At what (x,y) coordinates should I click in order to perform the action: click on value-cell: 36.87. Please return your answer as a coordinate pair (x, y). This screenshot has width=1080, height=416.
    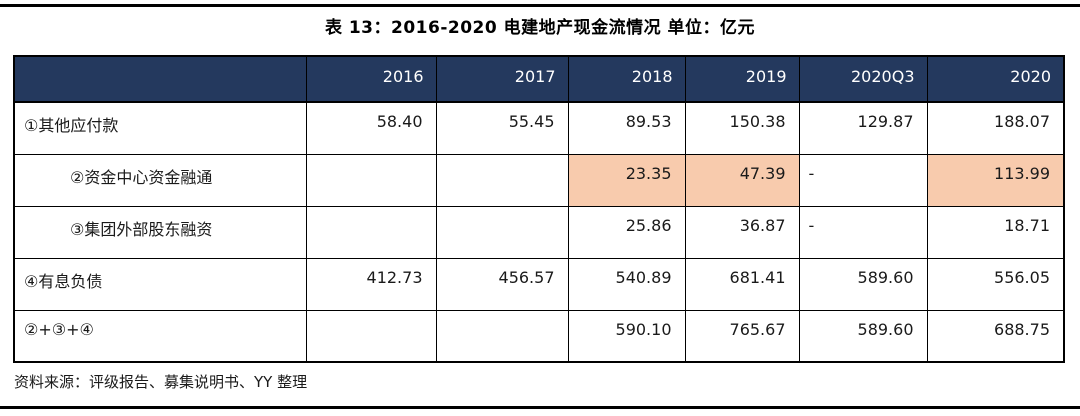
    Looking at the image, I should click on (742, 232).